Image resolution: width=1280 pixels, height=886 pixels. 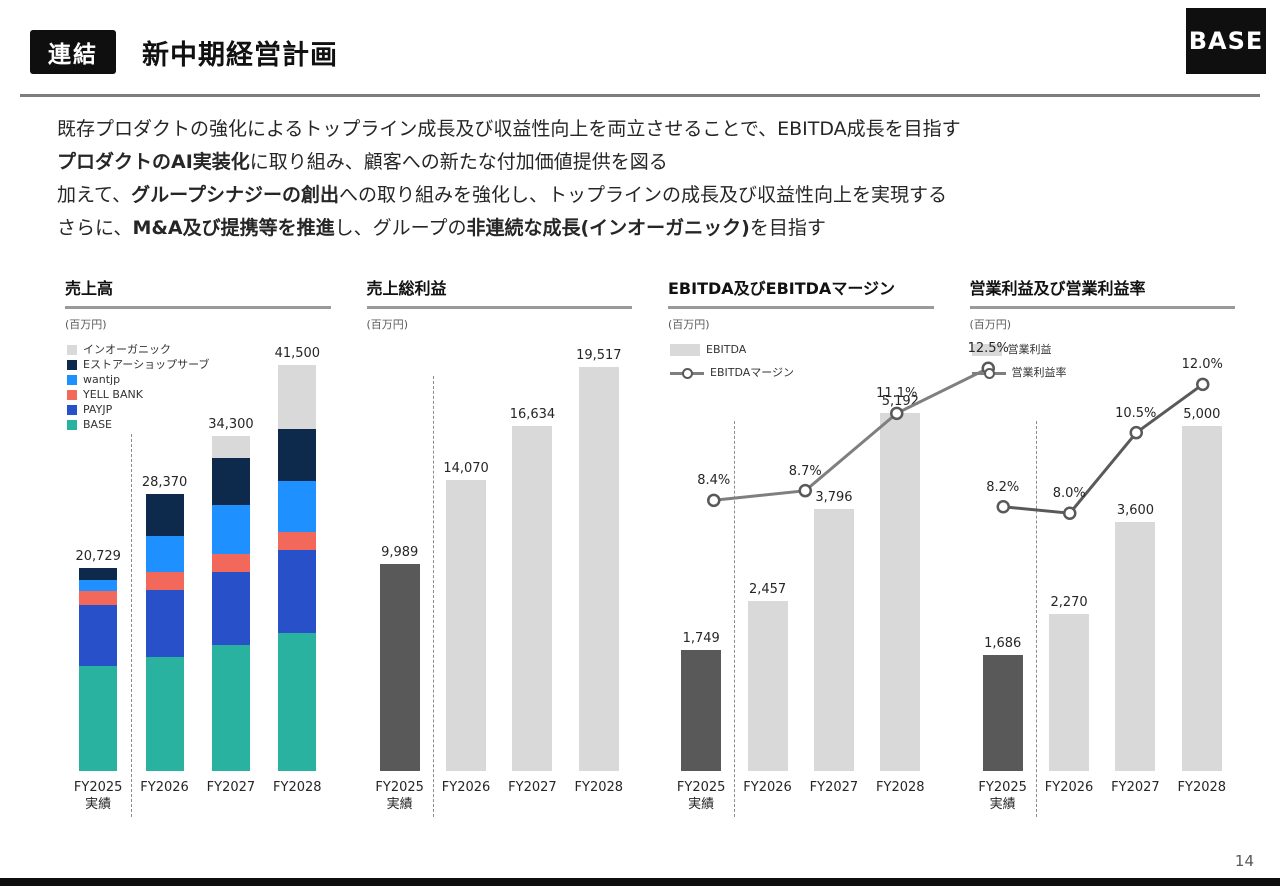 I want to click on legend-label: 営業利益率, so click(x=1039, y=372).